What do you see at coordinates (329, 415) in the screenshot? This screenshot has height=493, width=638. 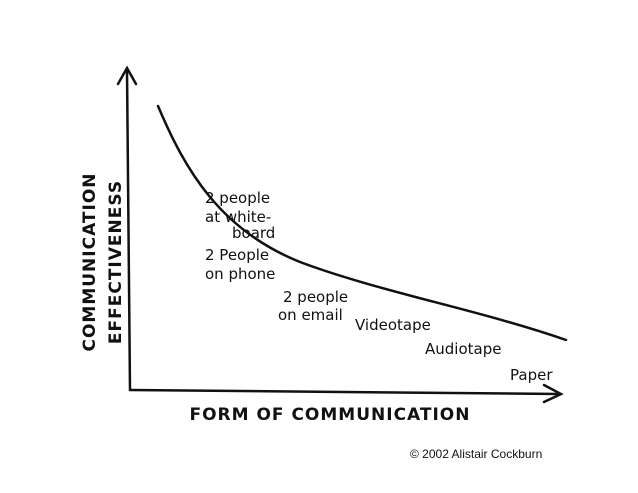 I see `x-axis-label: FORM OF COMMUNICATION` at bounding box center [329, 415].